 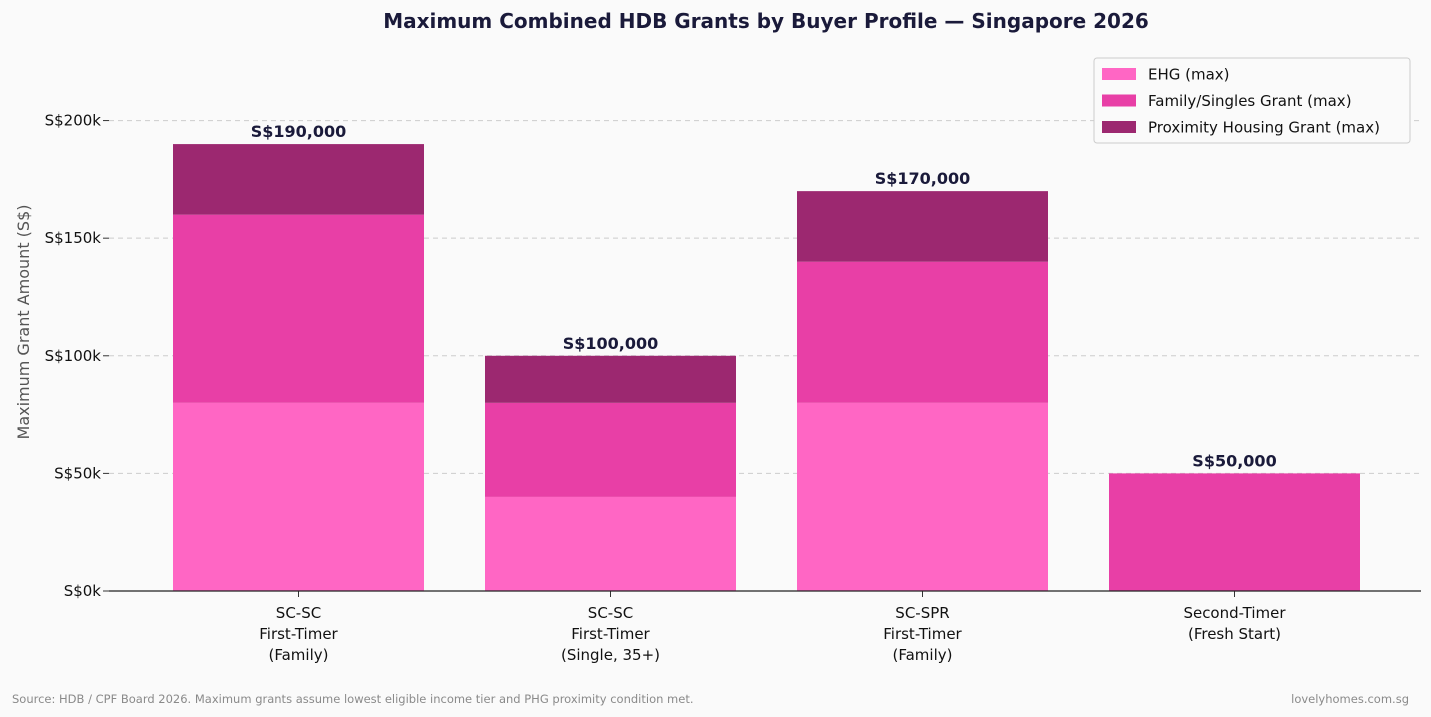 What do you see at coordinates (1264, 128) in the screenshot?
I see `legend-label: Proximity Housing Grant (max)` at bounding box center [1264, 128].